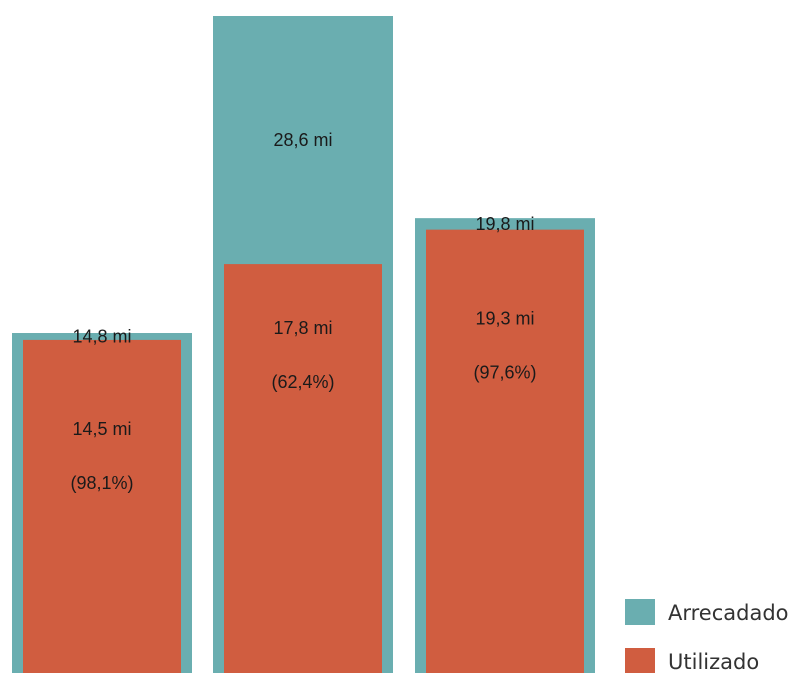  I want to click on data-label-percent-2: (97,6%), so click(504, 373).